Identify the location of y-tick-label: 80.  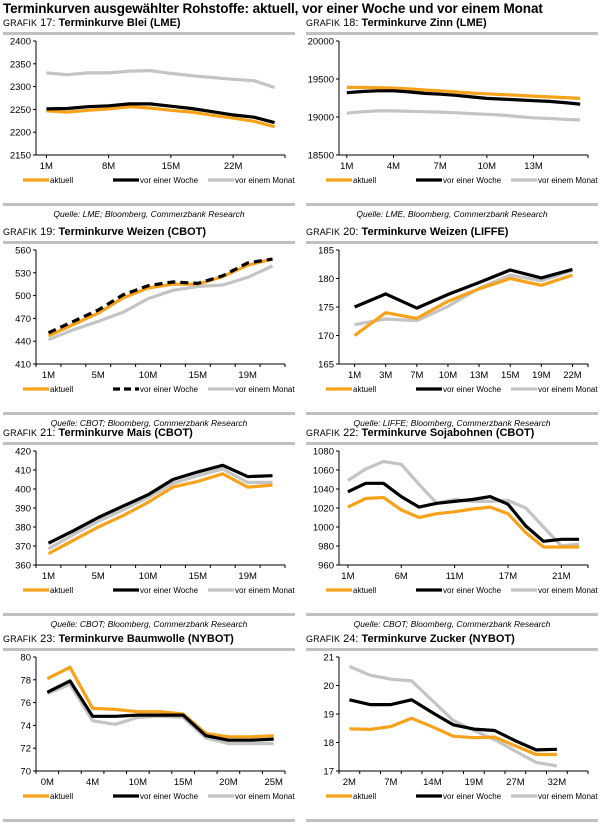
(25, 658).